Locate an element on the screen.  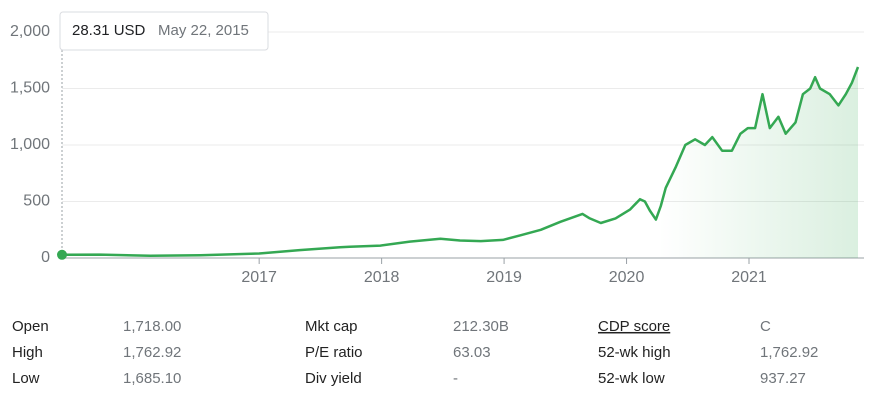
stat-label: Div yield is located at coordinates (333, 378).